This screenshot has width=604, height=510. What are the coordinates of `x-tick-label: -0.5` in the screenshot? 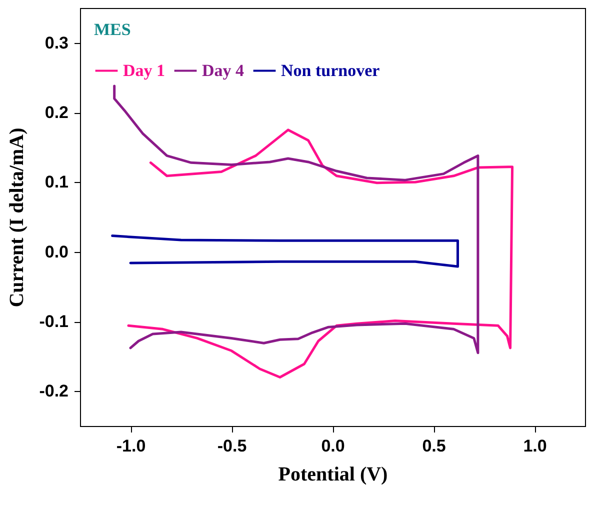 It's located at (232, 446).